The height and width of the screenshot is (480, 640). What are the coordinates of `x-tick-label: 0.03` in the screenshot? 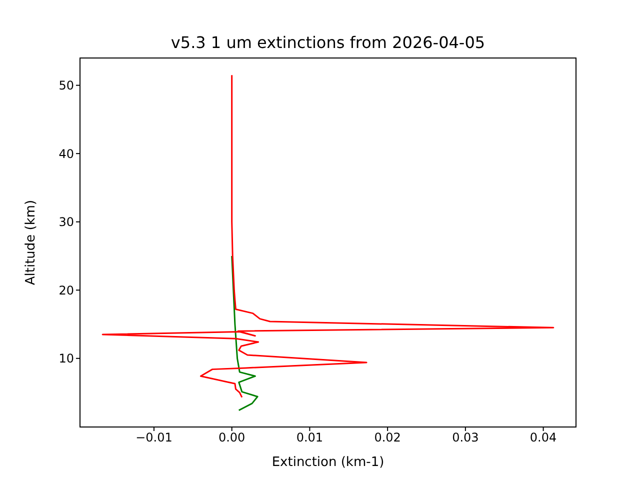 It's located at (465, 437).